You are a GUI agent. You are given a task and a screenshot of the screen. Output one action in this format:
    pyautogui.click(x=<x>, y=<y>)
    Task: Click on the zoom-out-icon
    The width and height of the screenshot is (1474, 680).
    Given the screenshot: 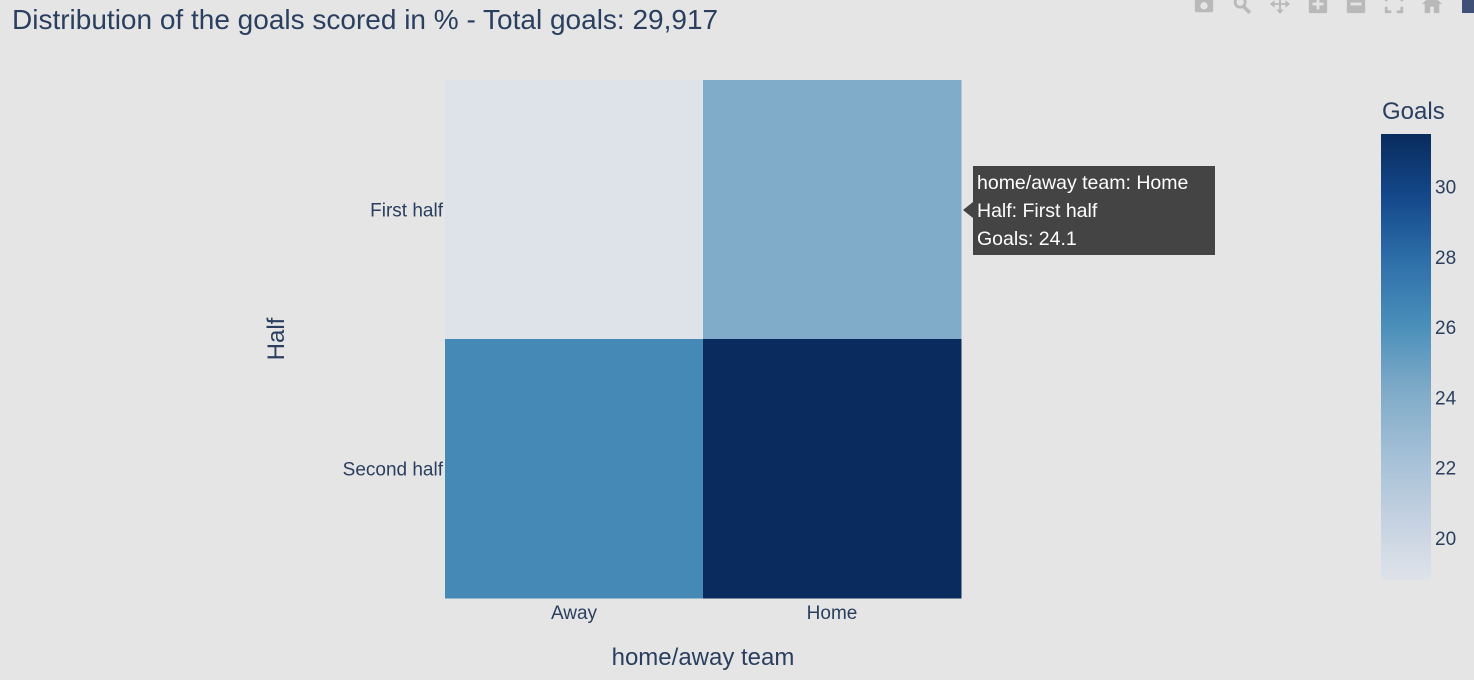 What is the action you would take?
    pyautogui.click(x=1356, y=8)
    